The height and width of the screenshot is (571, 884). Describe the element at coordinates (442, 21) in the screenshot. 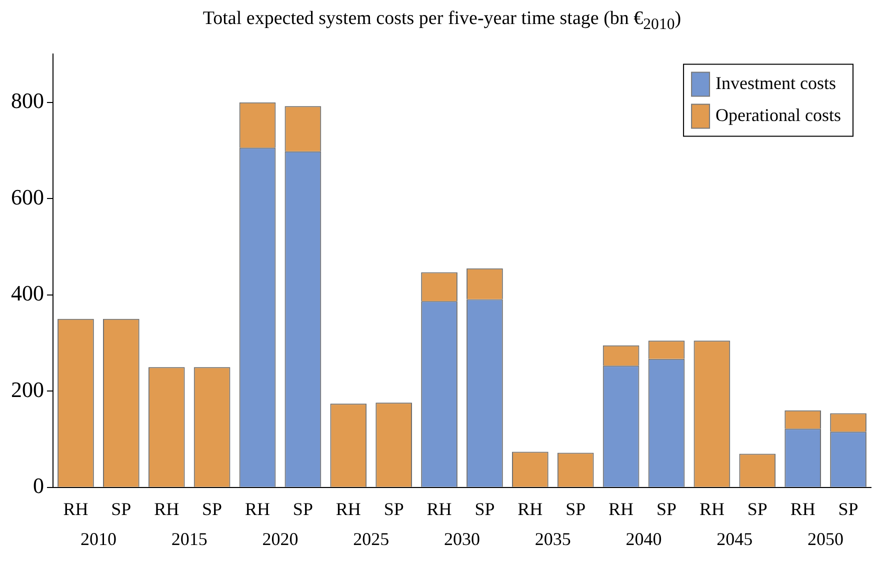

I see `chart-title: Total expected system costs per five-year time stage (bn €$_{2010}$)` at that location.